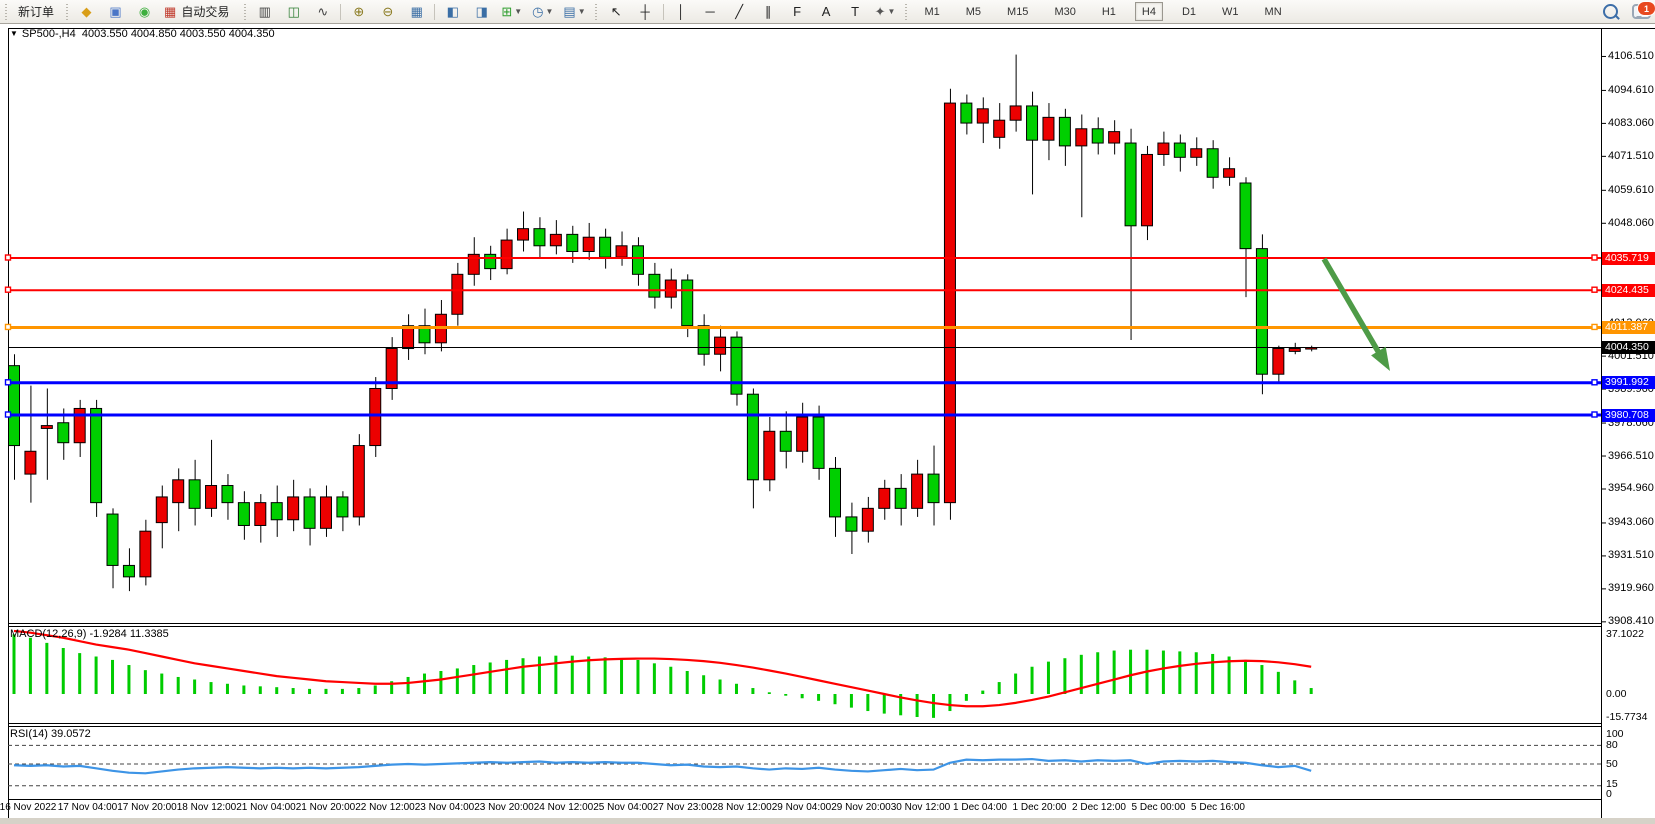  Describe the element at coordinates (202, 34) in the screenshot. I see `low-value: 4003.550` at that location.